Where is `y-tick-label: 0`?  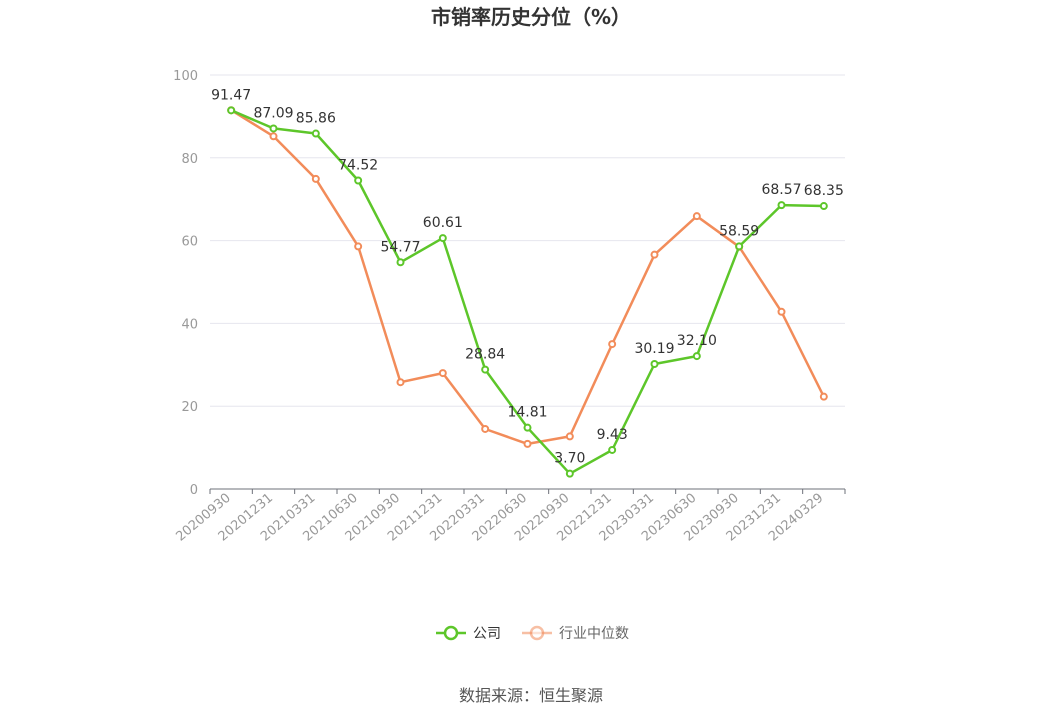
y-tick-label: 0 is located at coordinates (194, 490).